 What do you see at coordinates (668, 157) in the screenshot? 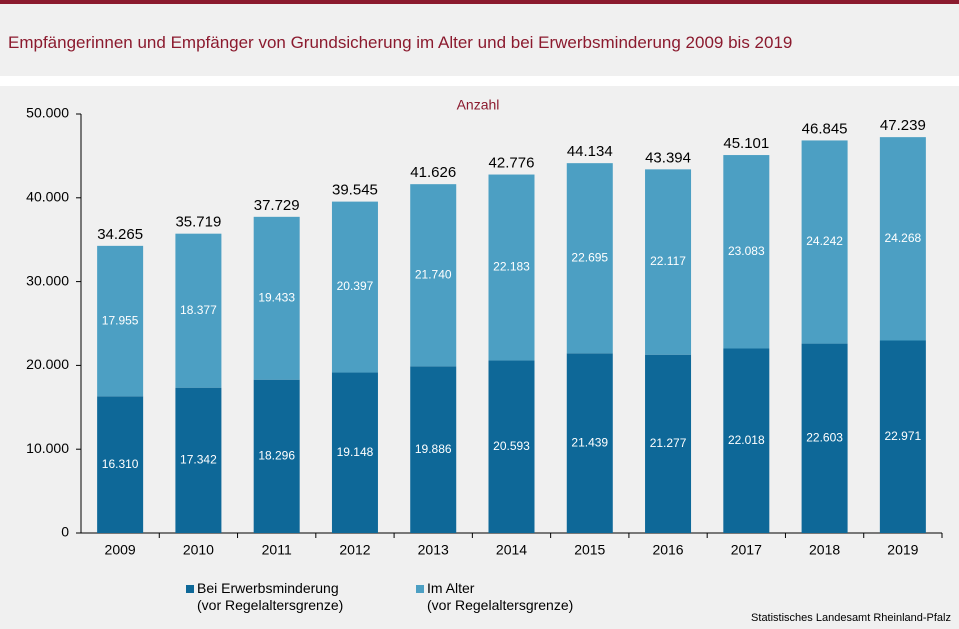
I see `total-label: 43.394` at bounding box center [668, 157].